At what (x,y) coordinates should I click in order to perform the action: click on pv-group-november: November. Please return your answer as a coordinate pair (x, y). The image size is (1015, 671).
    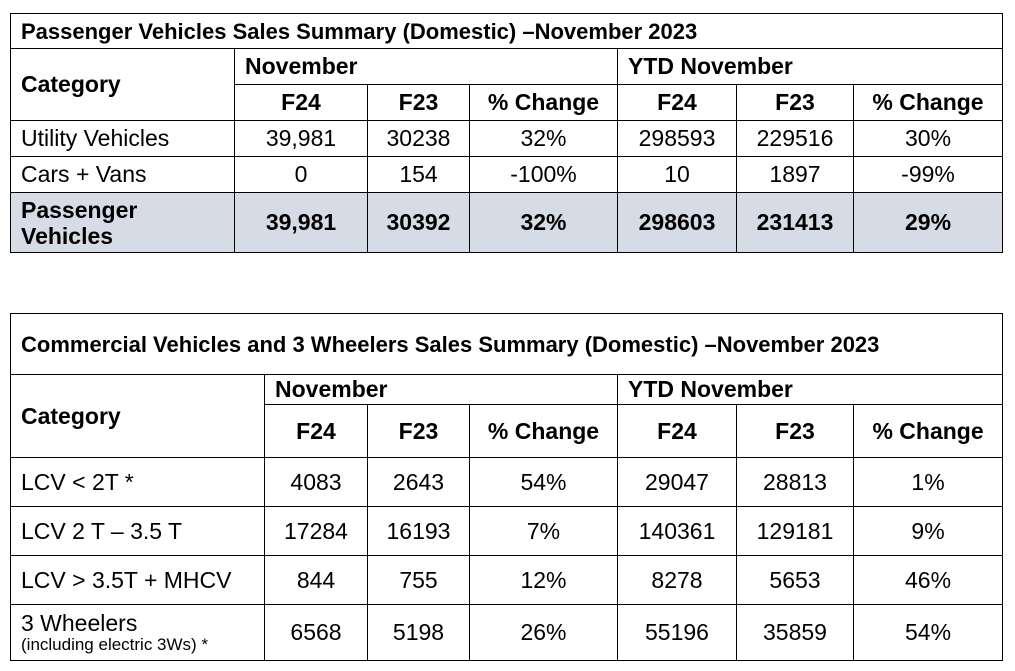
    Looking at the image, I should click on (426, 66).